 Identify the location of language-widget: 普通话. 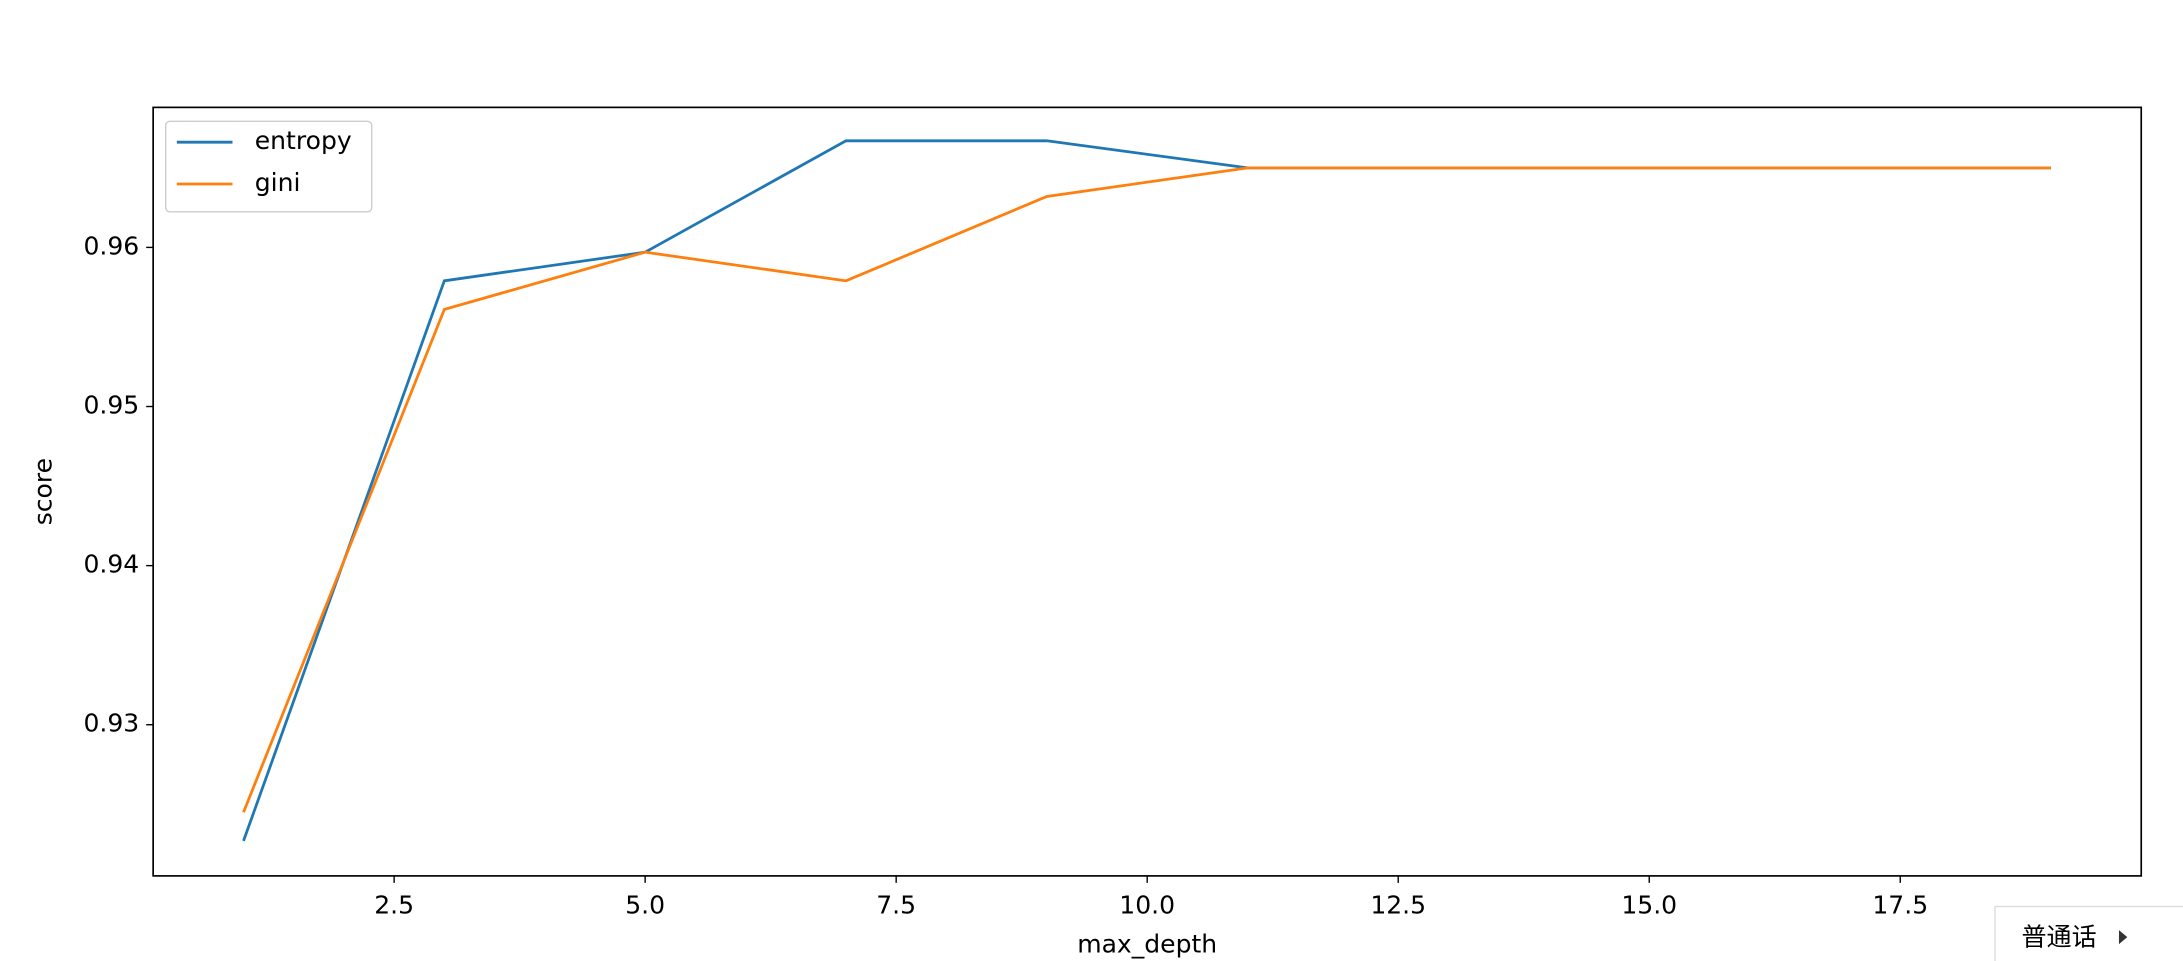
(2088, 933).